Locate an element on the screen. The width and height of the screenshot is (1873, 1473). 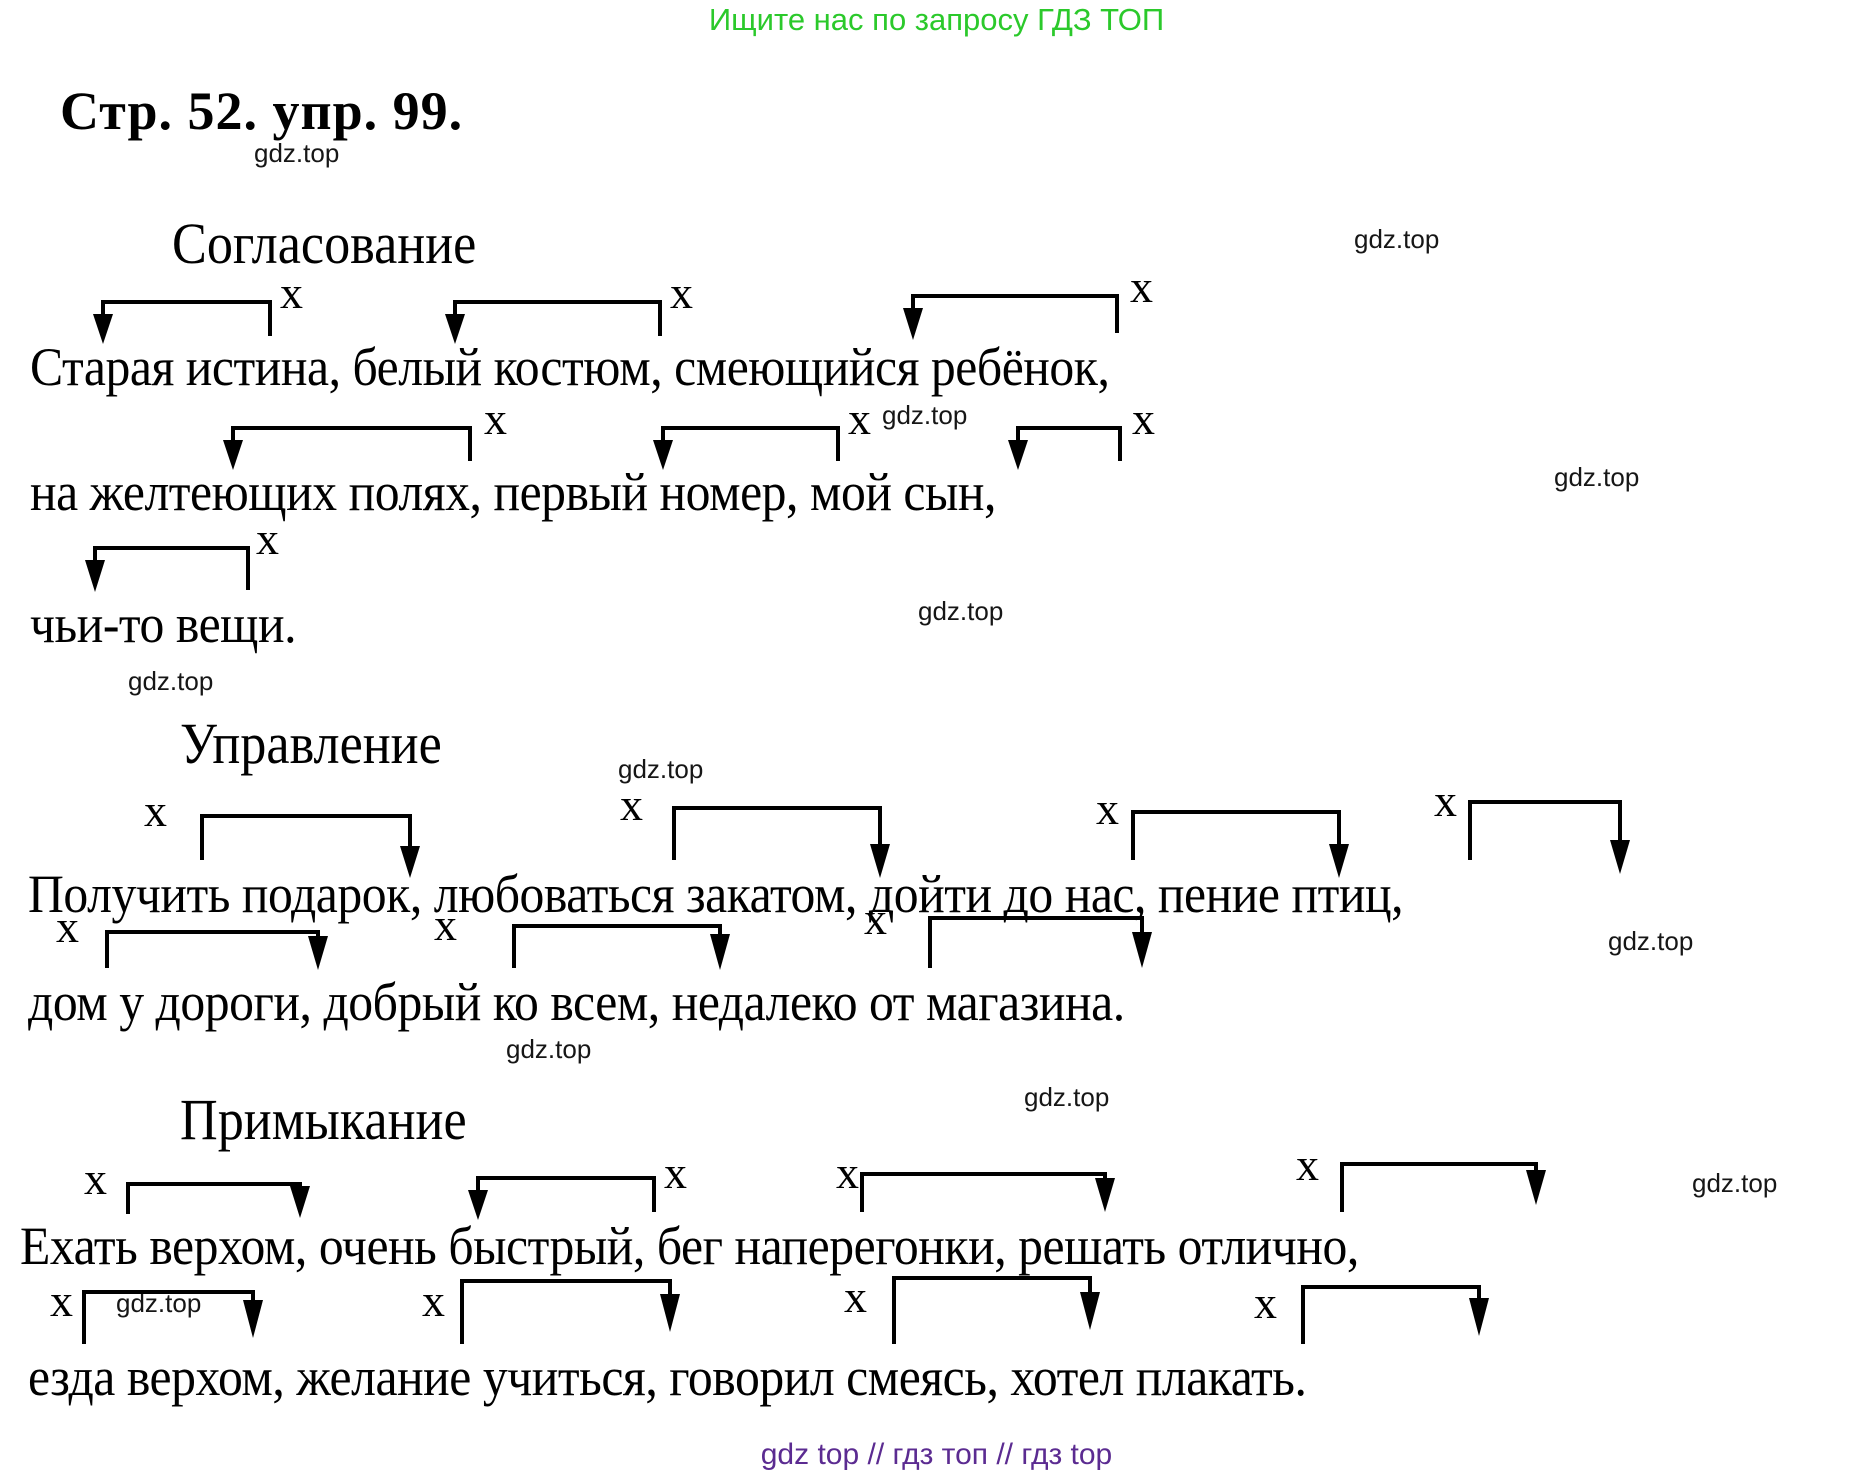
phrase-line: чьи-то вещи. is located at coordinates (163, 624).